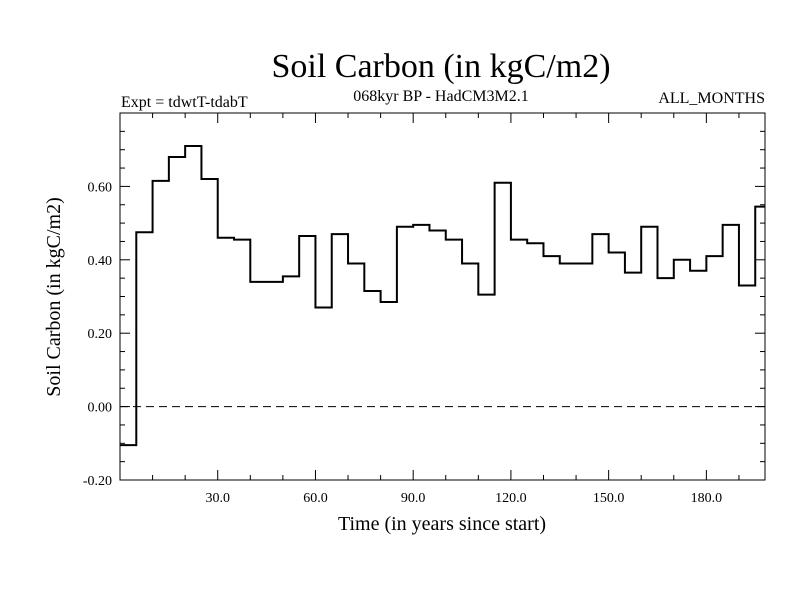 The width and height of the screenshot is (800, 600). I want to click on x-tick-label: 120.0, so click(511, 498).